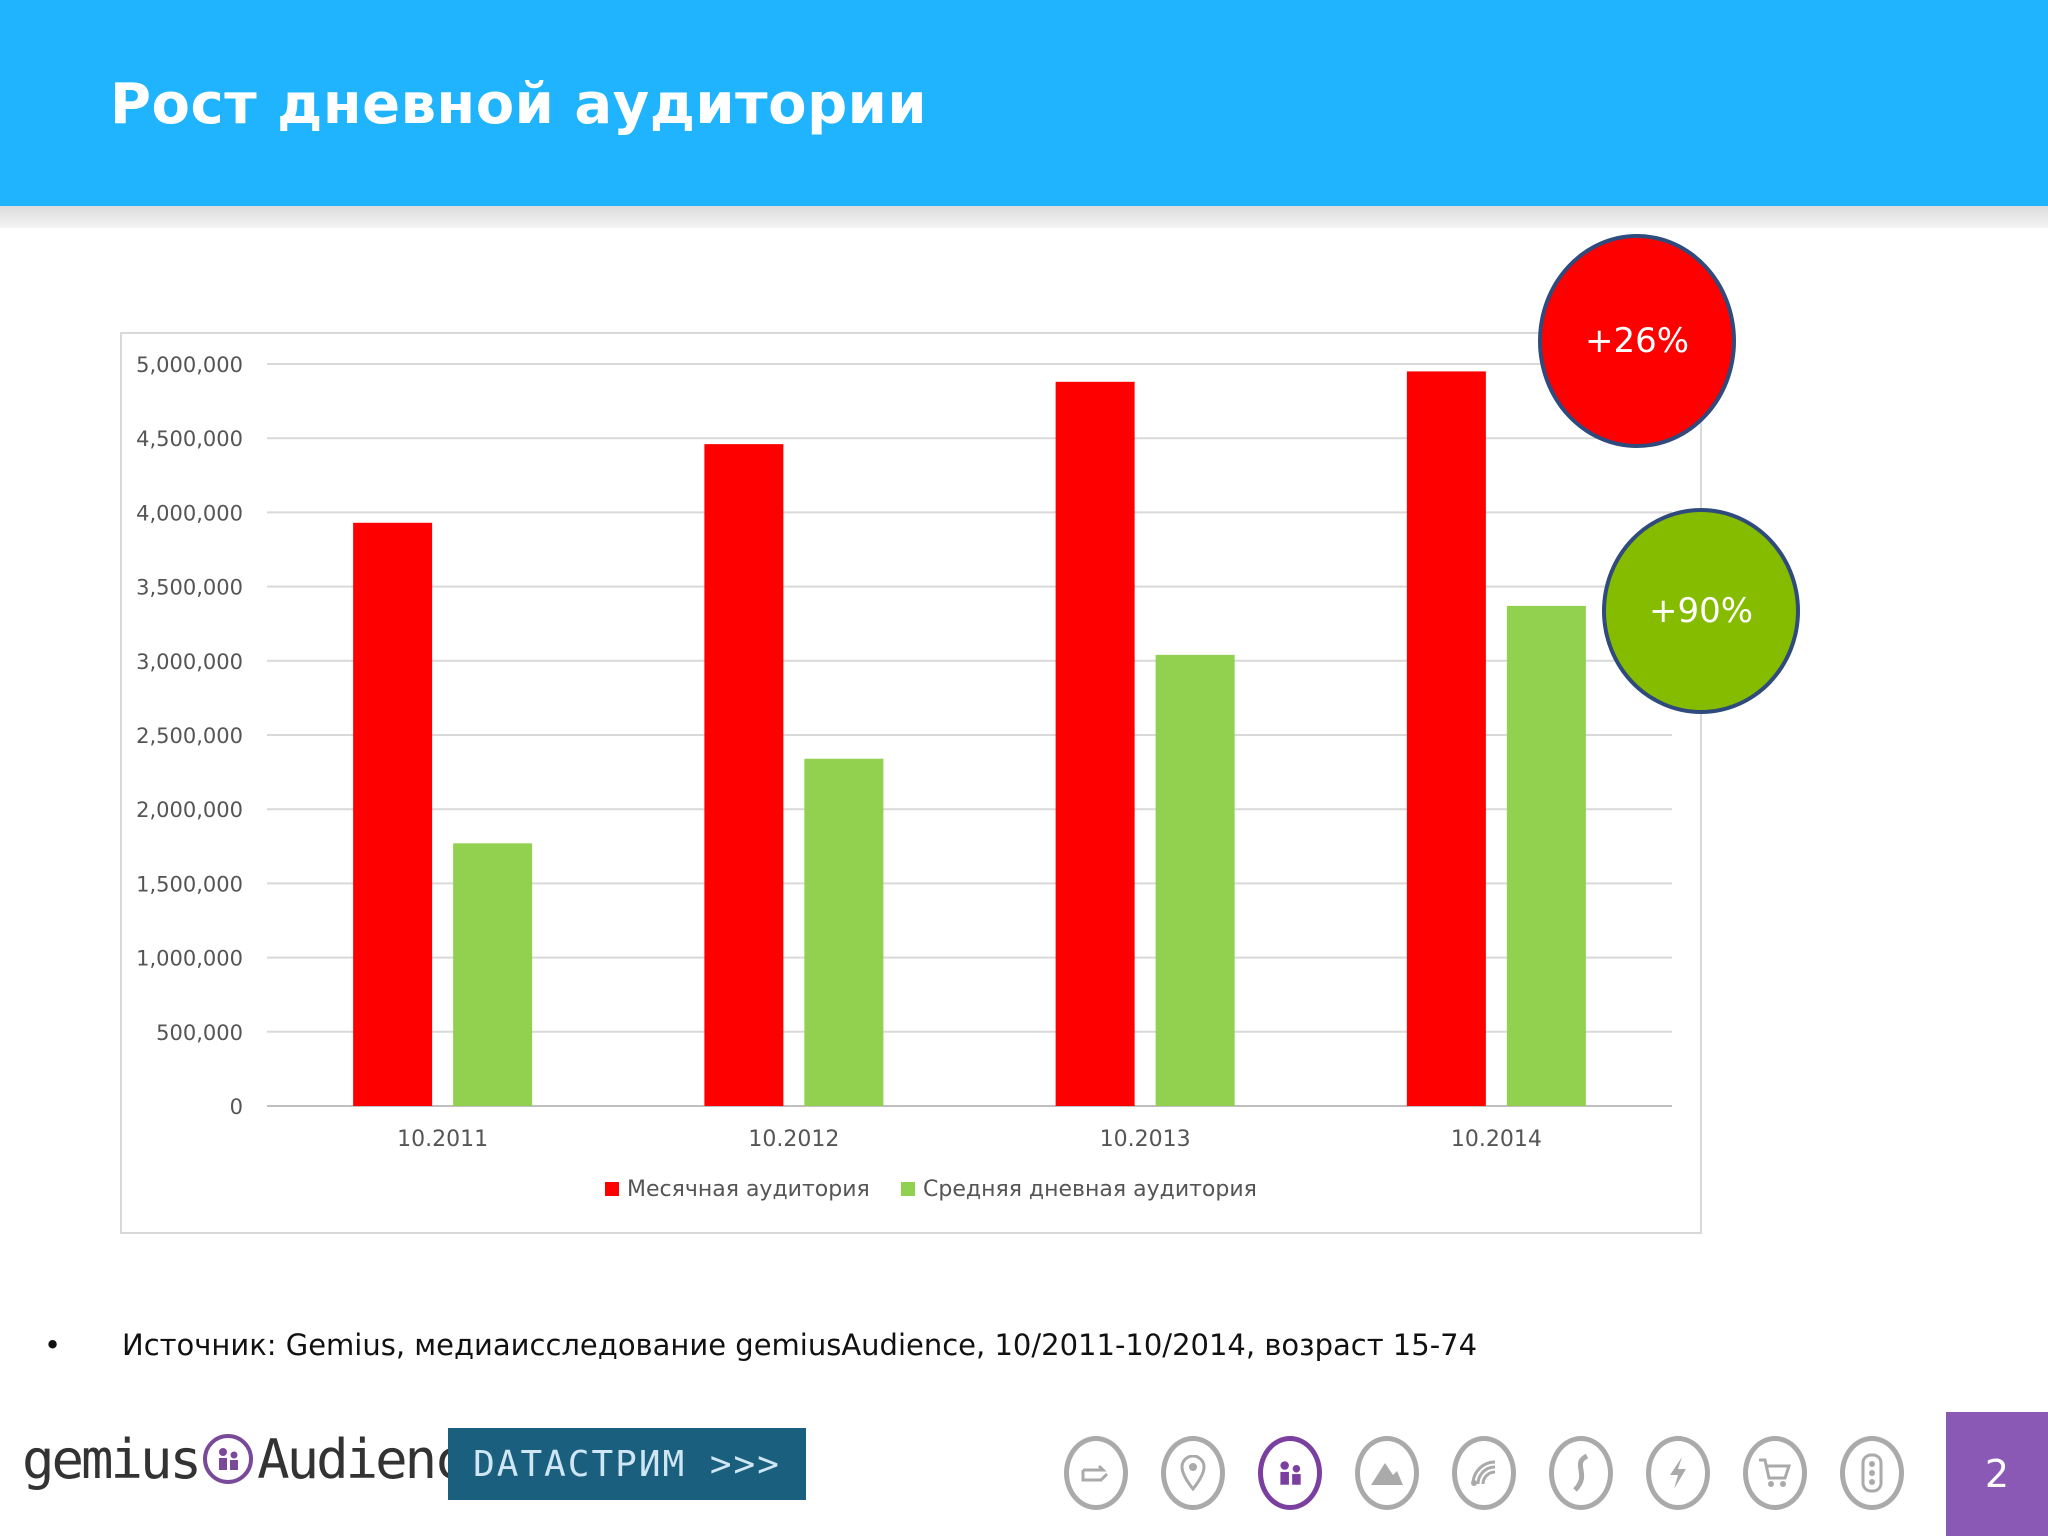 The width and height of the screenshot is (2048, 1536). I want to click on traffic-light-icon, so click(1872, 1473).